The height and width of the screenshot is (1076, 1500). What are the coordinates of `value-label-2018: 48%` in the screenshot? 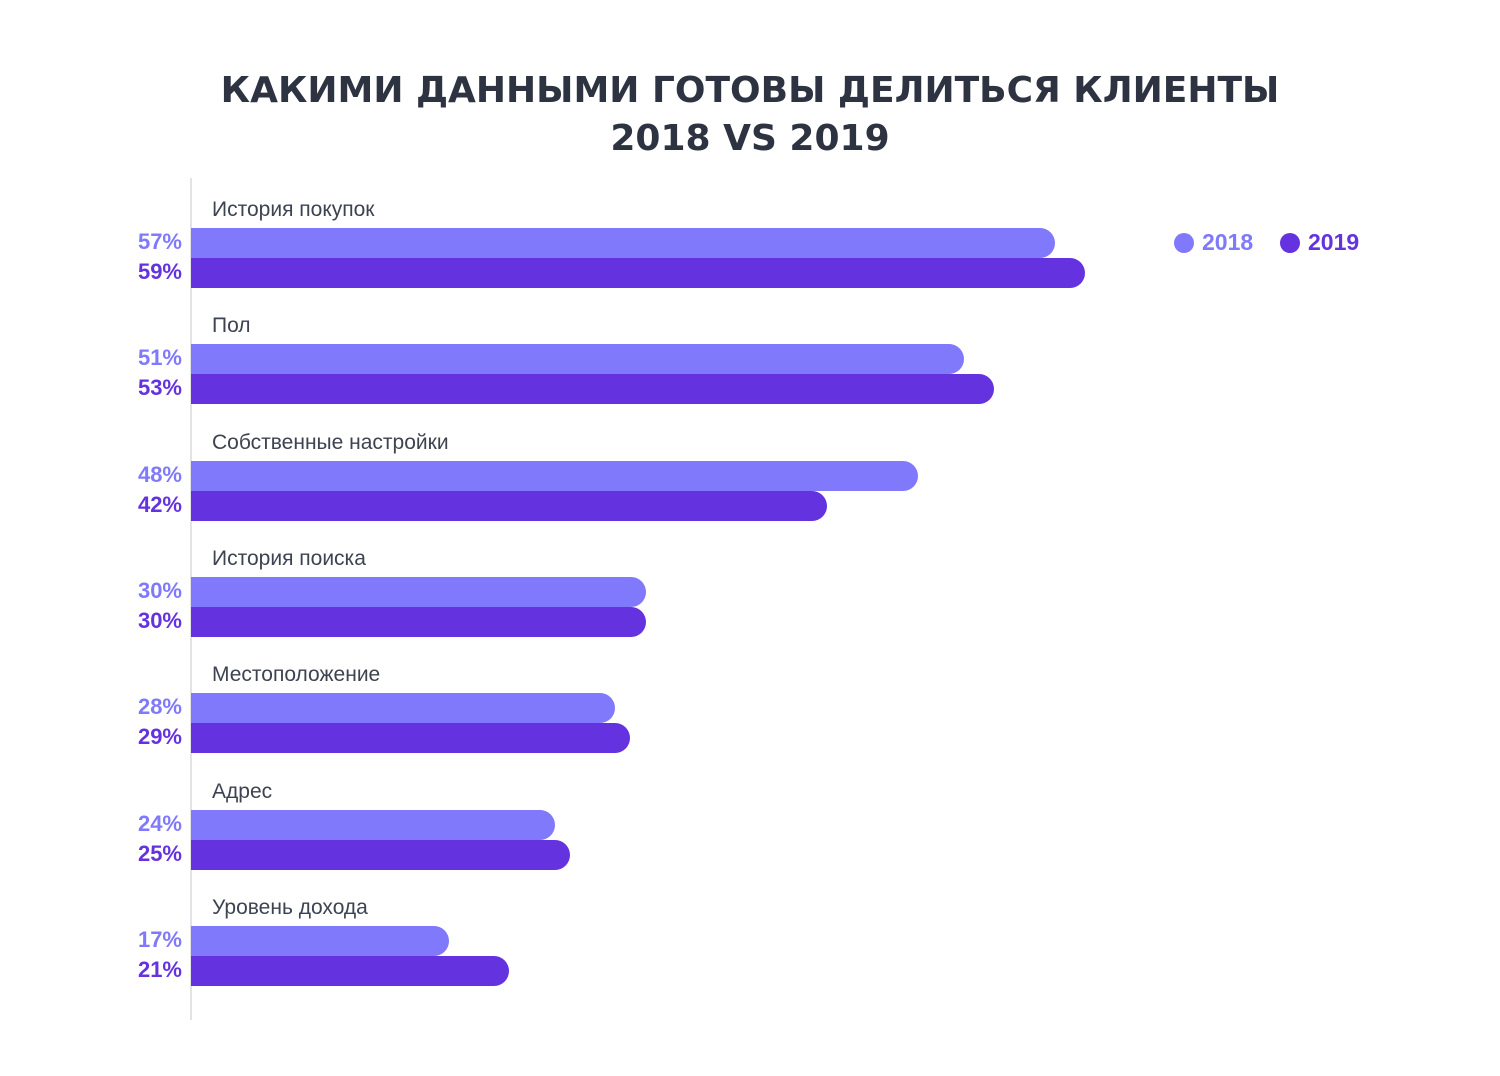 It's located at (159, 474).